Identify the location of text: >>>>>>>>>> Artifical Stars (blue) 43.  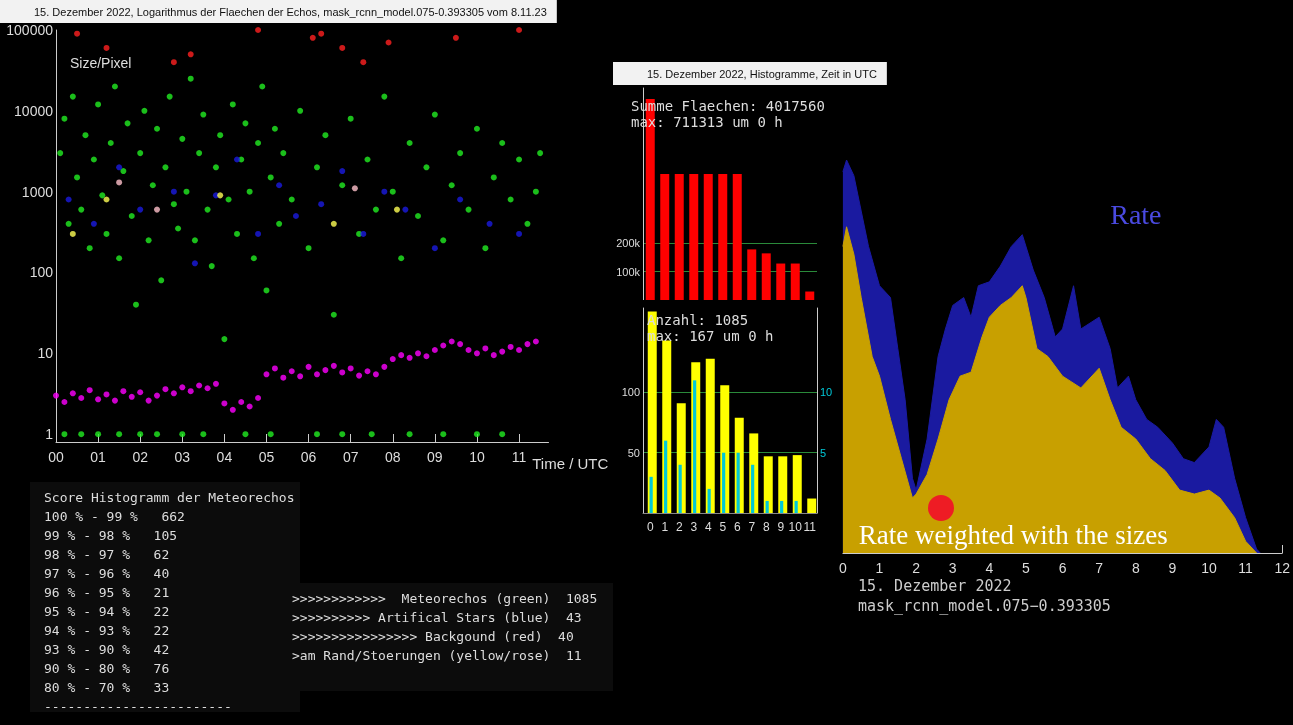
(437, 617).